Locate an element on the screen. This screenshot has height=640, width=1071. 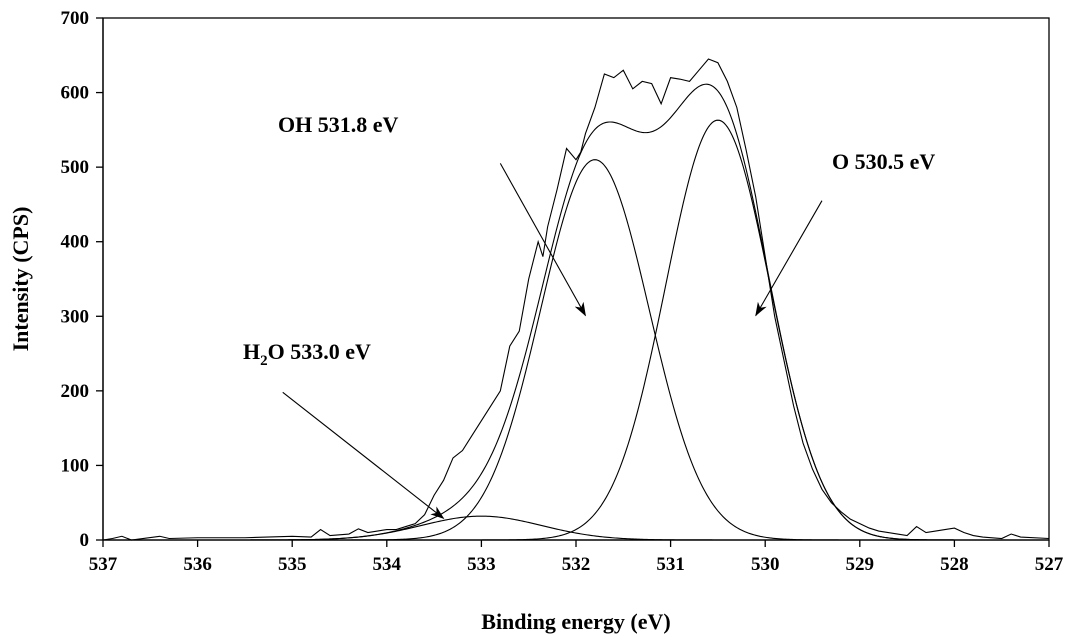
y-tick-label: 300 is located at coordinates (75, 316).